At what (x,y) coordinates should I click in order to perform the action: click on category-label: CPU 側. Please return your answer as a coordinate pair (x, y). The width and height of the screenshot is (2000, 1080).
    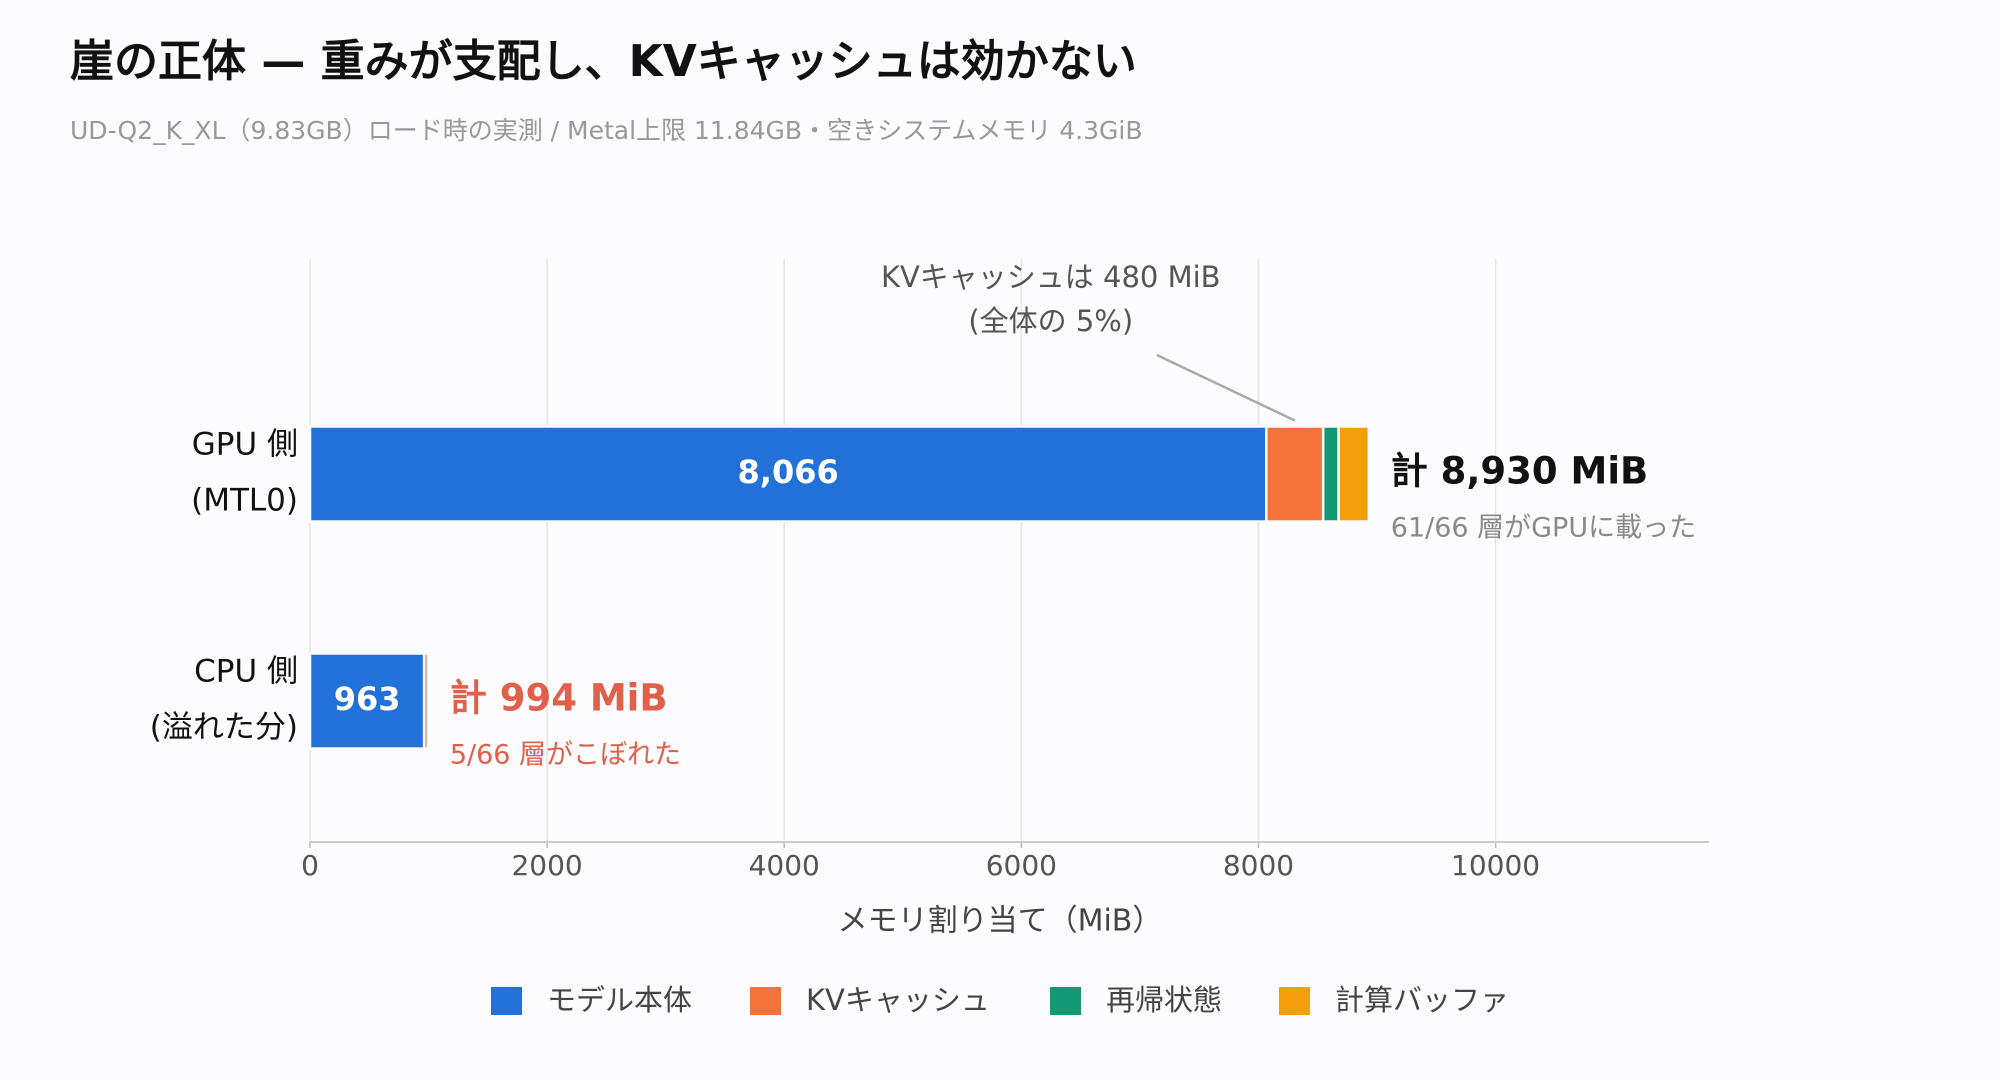
    Looking at the image, I should click on (246, 672).